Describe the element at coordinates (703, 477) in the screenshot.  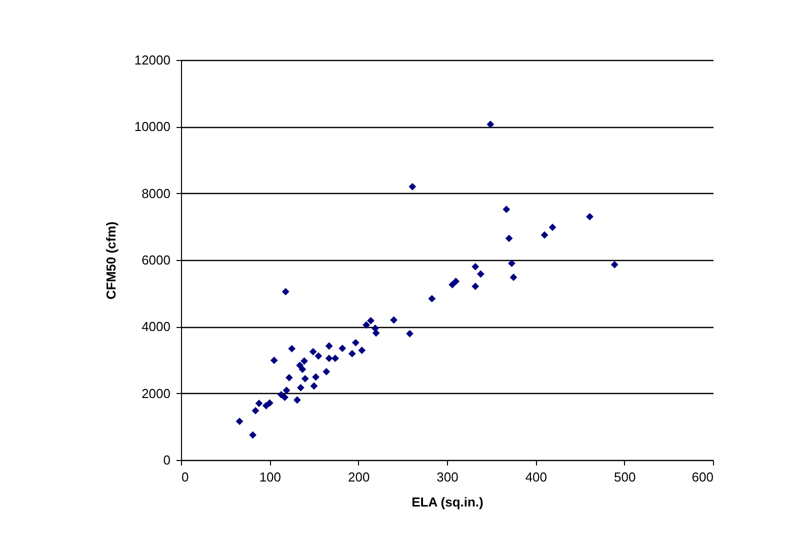
I see `x-tick-label: 600` at that location.